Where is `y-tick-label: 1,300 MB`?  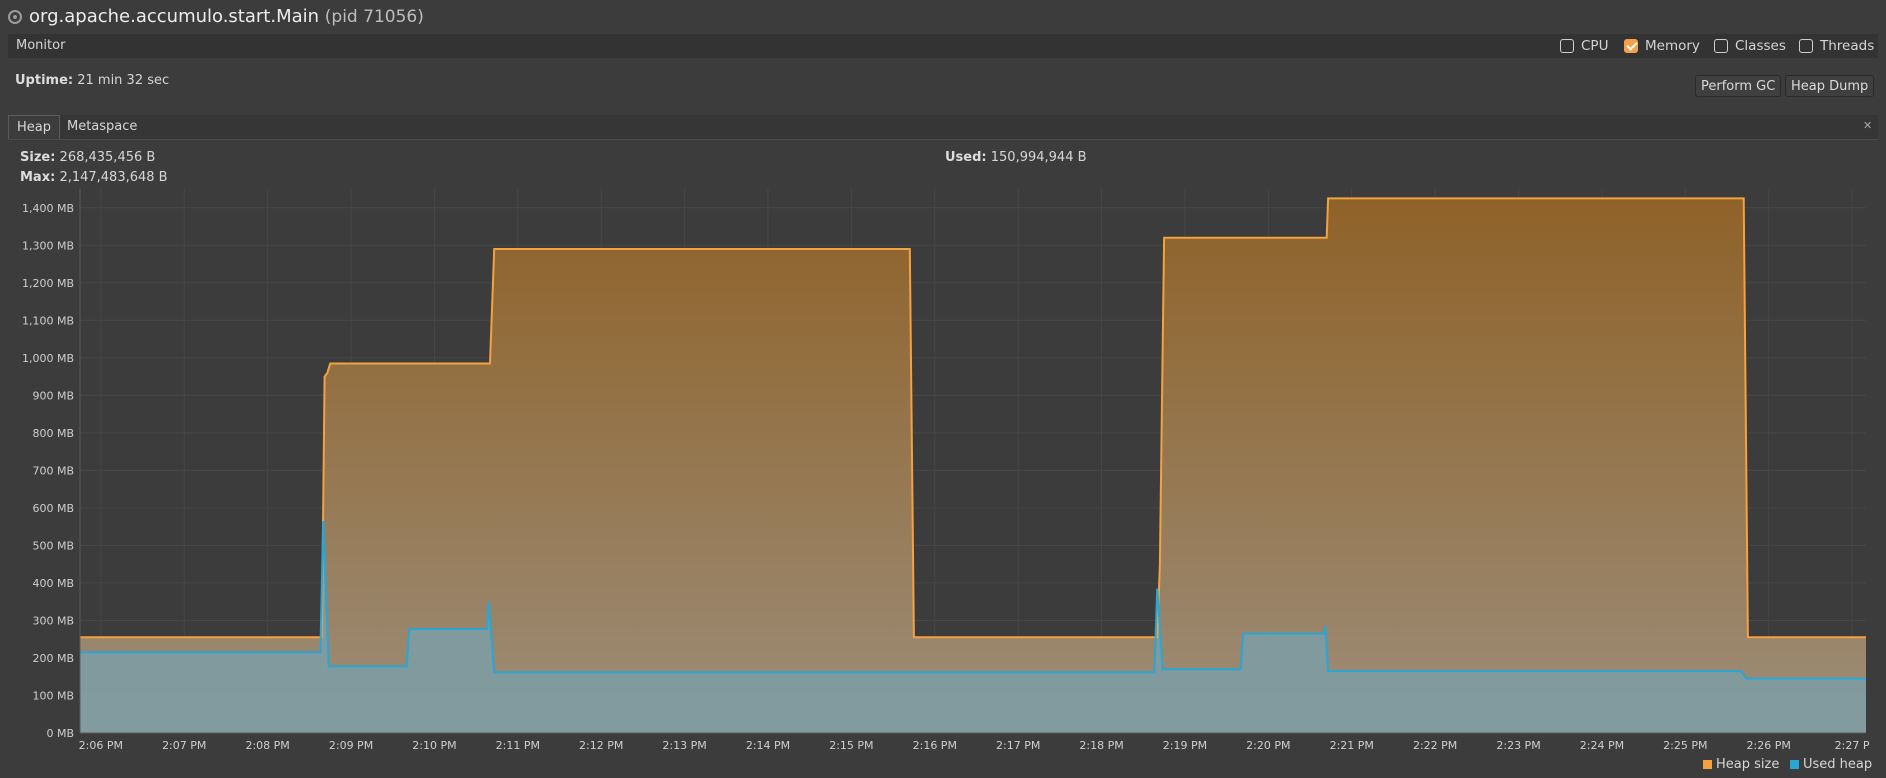 y-tick-label: 1,300 MB is located at coordinates (48, 245).